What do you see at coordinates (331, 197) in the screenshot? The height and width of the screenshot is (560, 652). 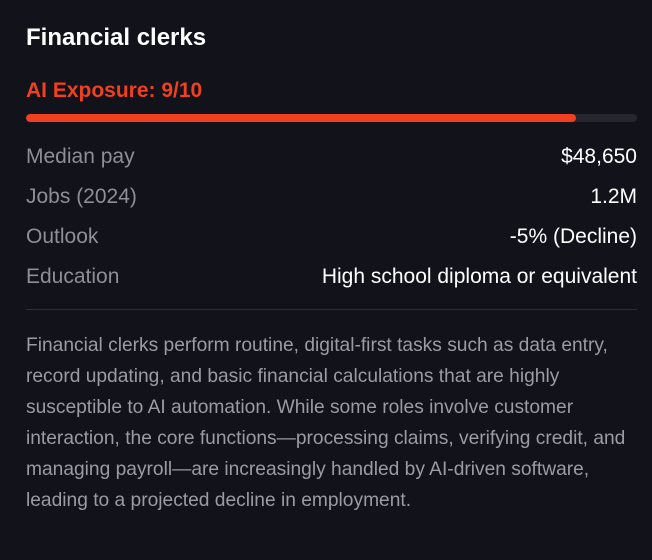 I see `stat-row-jobs: Jobs (2024) 1.2M` at bounding box center [331, 197].